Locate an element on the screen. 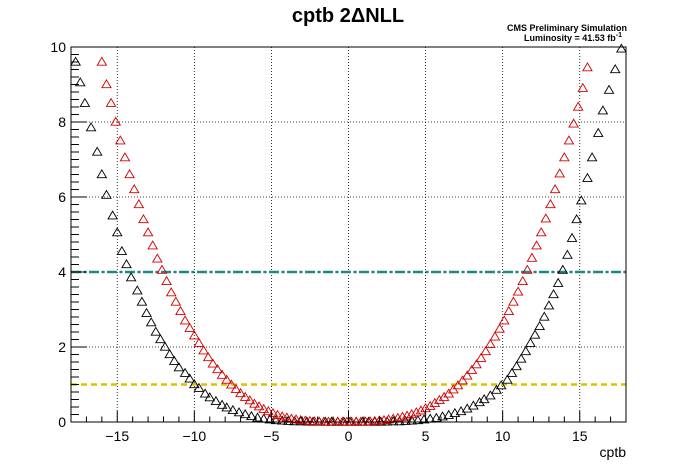 Image resolution: width=696 pixels, height=472 pixels. y-tick-label: 0 is located at coordinates (62, 422).